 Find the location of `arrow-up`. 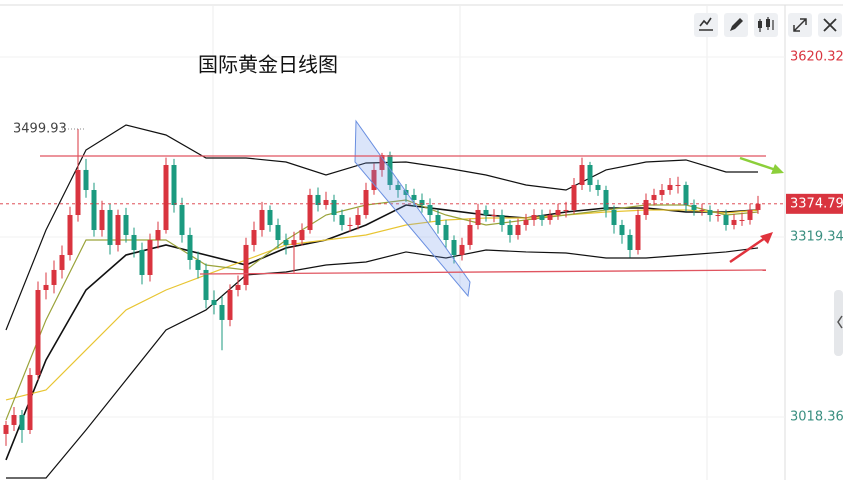

arrow-up is located at coordinates (747, 250).